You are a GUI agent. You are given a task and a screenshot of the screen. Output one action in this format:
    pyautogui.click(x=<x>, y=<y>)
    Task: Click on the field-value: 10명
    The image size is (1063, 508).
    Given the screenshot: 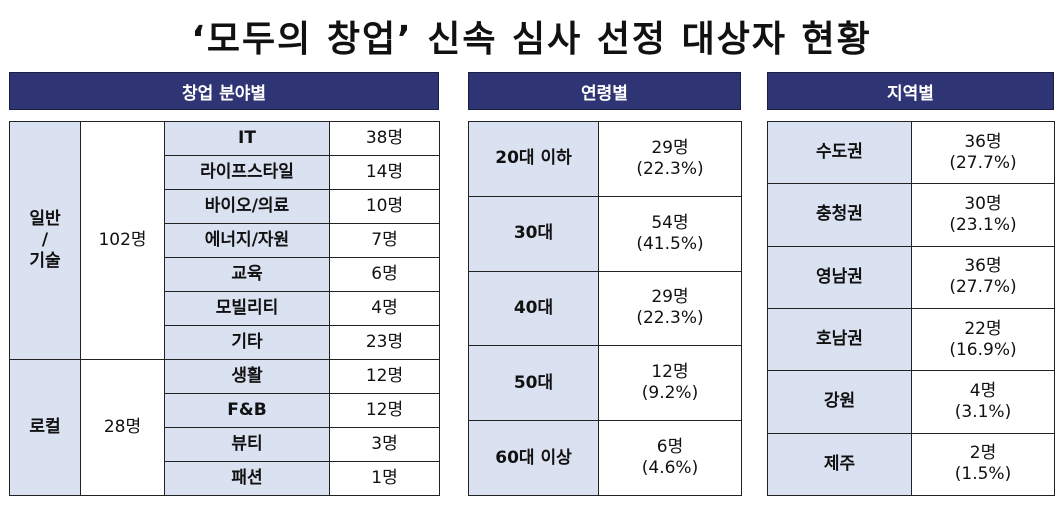 What is the action you would take?
    pyautogui.click(x=384, y=206)
    